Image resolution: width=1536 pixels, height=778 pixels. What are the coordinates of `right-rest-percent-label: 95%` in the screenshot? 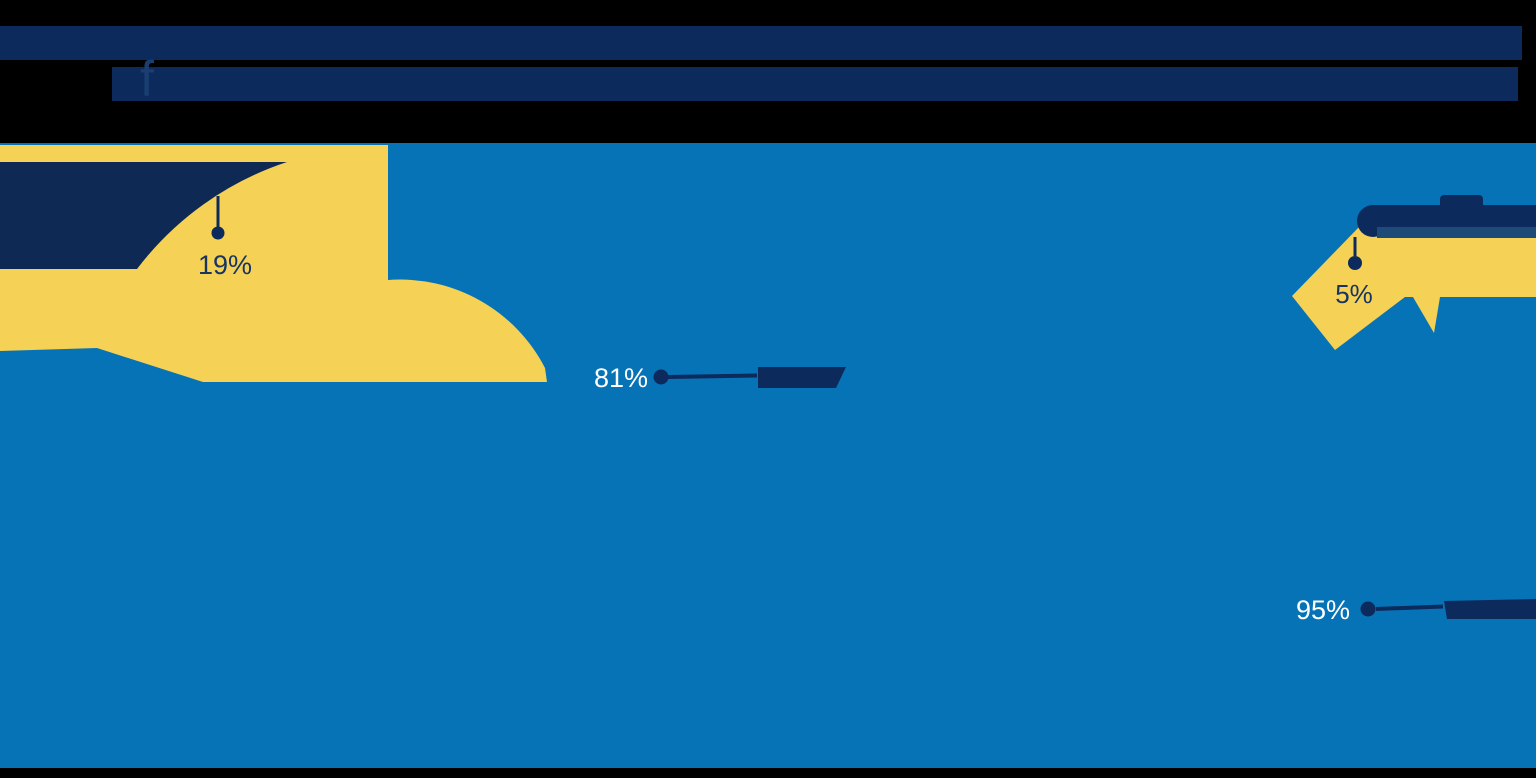 It's located at (1323, 610).